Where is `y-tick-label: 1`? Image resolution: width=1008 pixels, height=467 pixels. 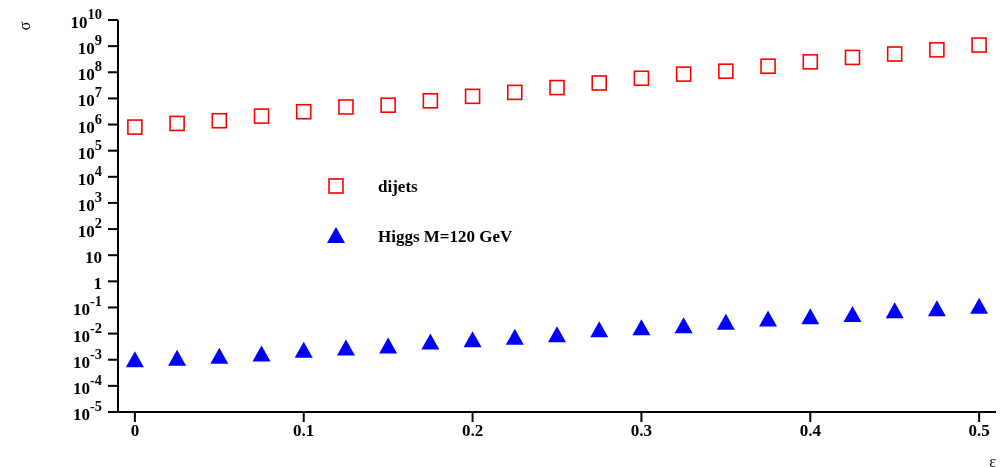
y-tick-label: 1 is located at coordinates (97, 284).